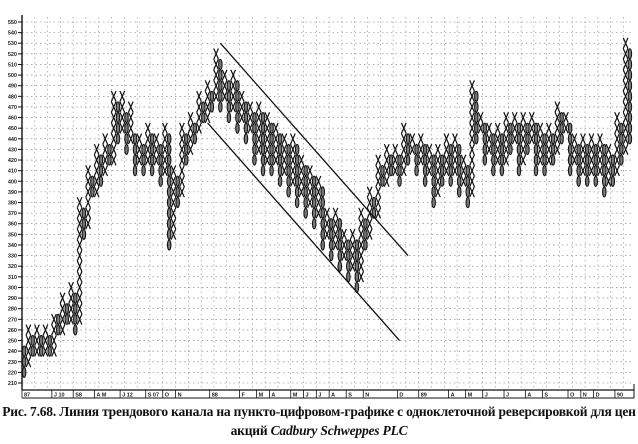 Image resolution: width=638 pixels, height=444 pixels. Describe the element at coordinates (127, 396) in the screenshot. I see `x-tick-label: J 12` at that location.